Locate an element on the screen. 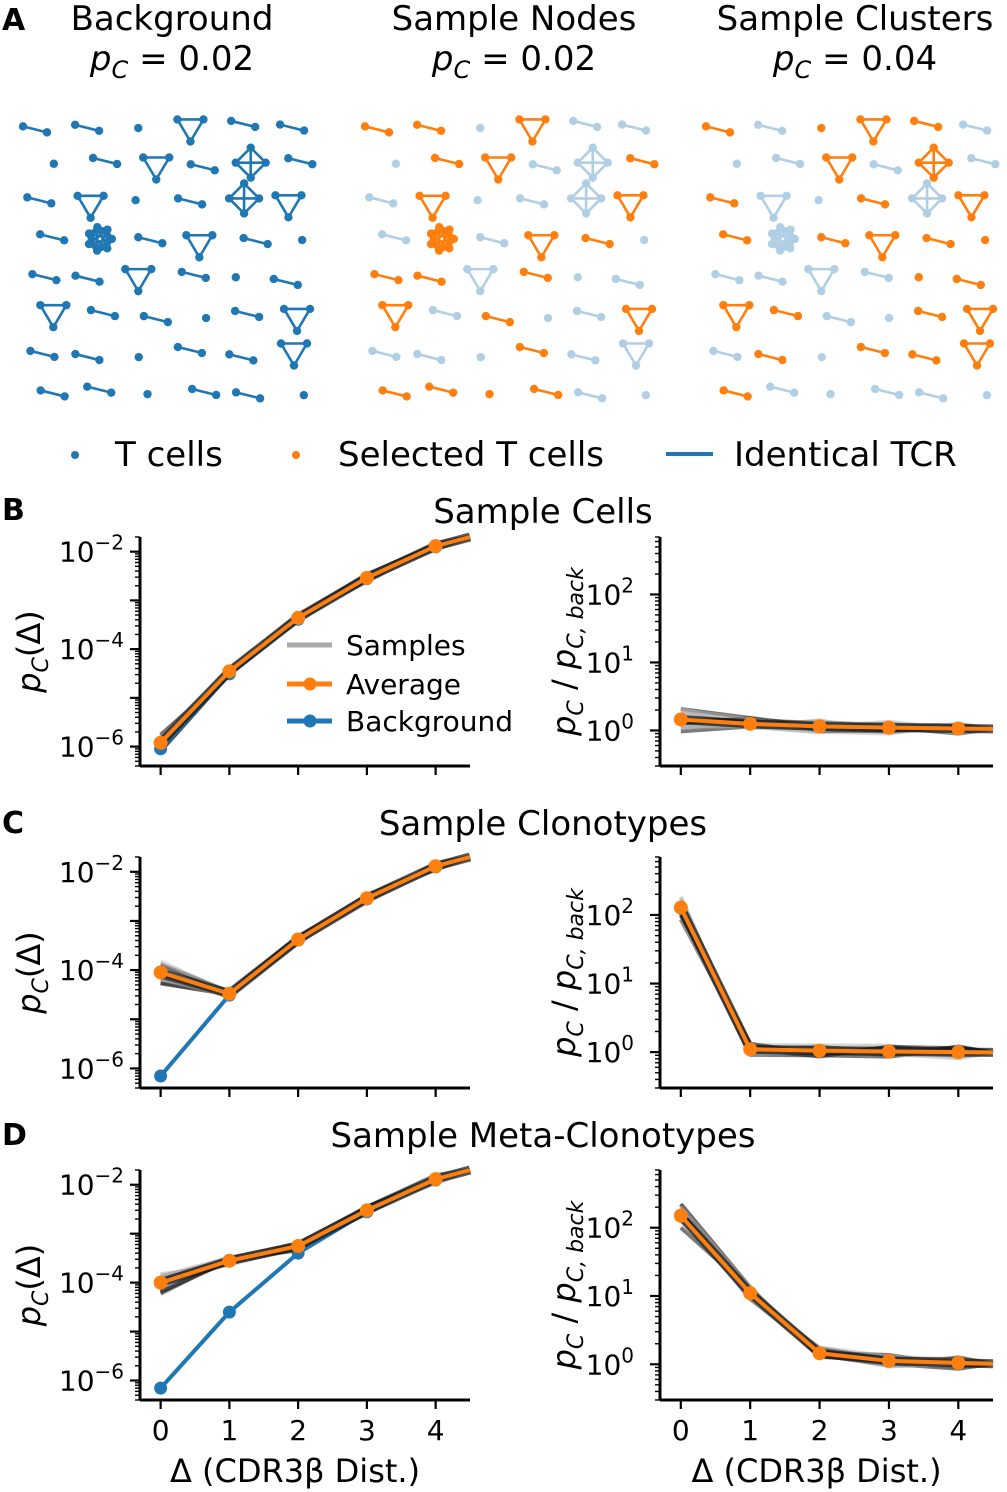  panel-a-title-nodes: Sample Nodes is located at coordinates (514, 19).